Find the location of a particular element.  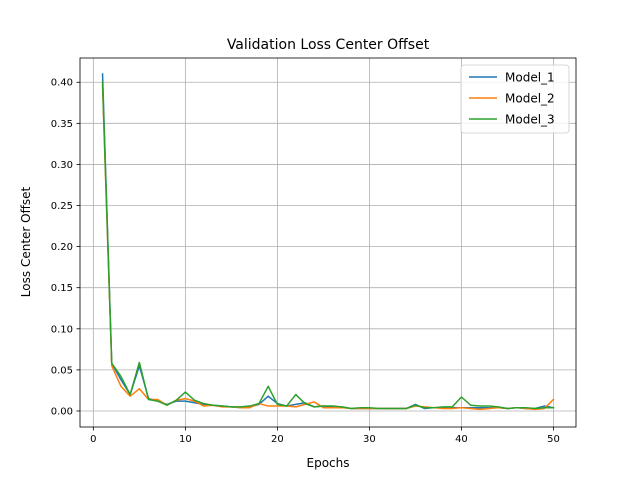

legend-box is located at coordinates (515, 99).